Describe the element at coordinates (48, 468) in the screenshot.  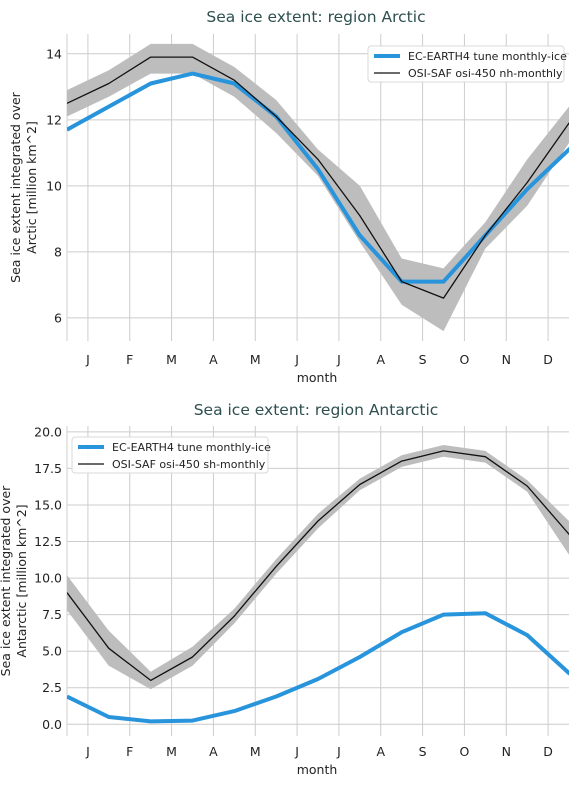
I see `y-tick-label: 17.5` at that location.